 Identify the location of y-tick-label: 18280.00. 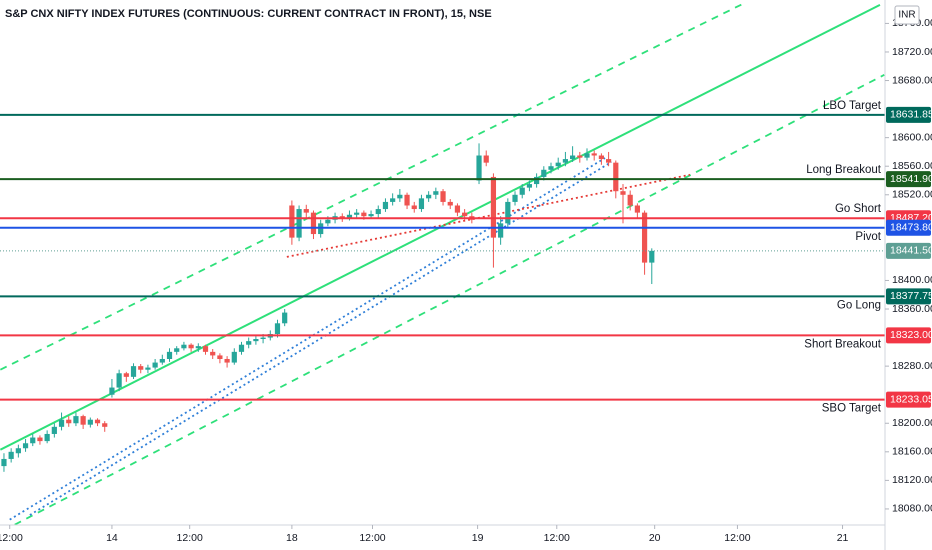
(912, 366).